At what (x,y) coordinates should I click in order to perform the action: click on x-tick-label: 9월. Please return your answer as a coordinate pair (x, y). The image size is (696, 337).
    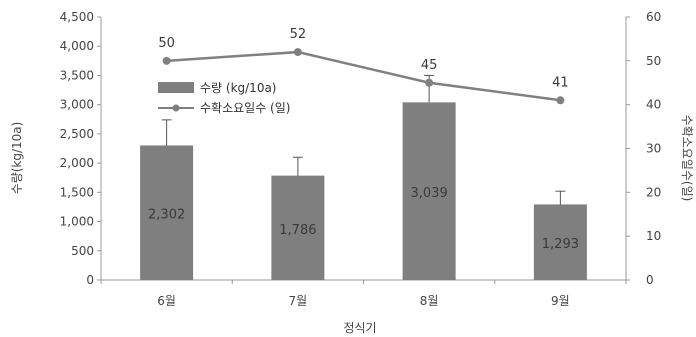
    Looking at the image, I should click on (560, 301).